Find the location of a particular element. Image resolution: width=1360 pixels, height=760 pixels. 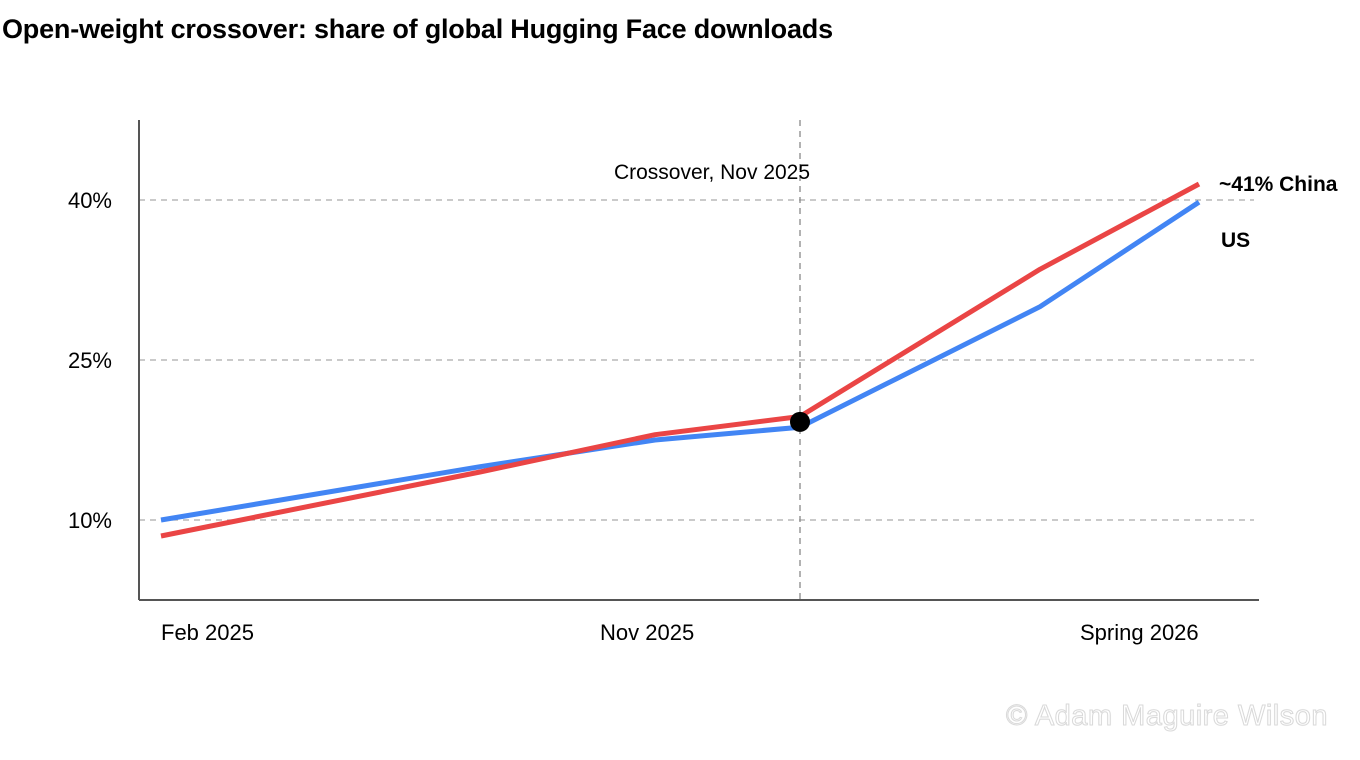

x-tick-labels: Feb 2025 Nov 2025 Spring 2026 is located at coordinates (680, 632).